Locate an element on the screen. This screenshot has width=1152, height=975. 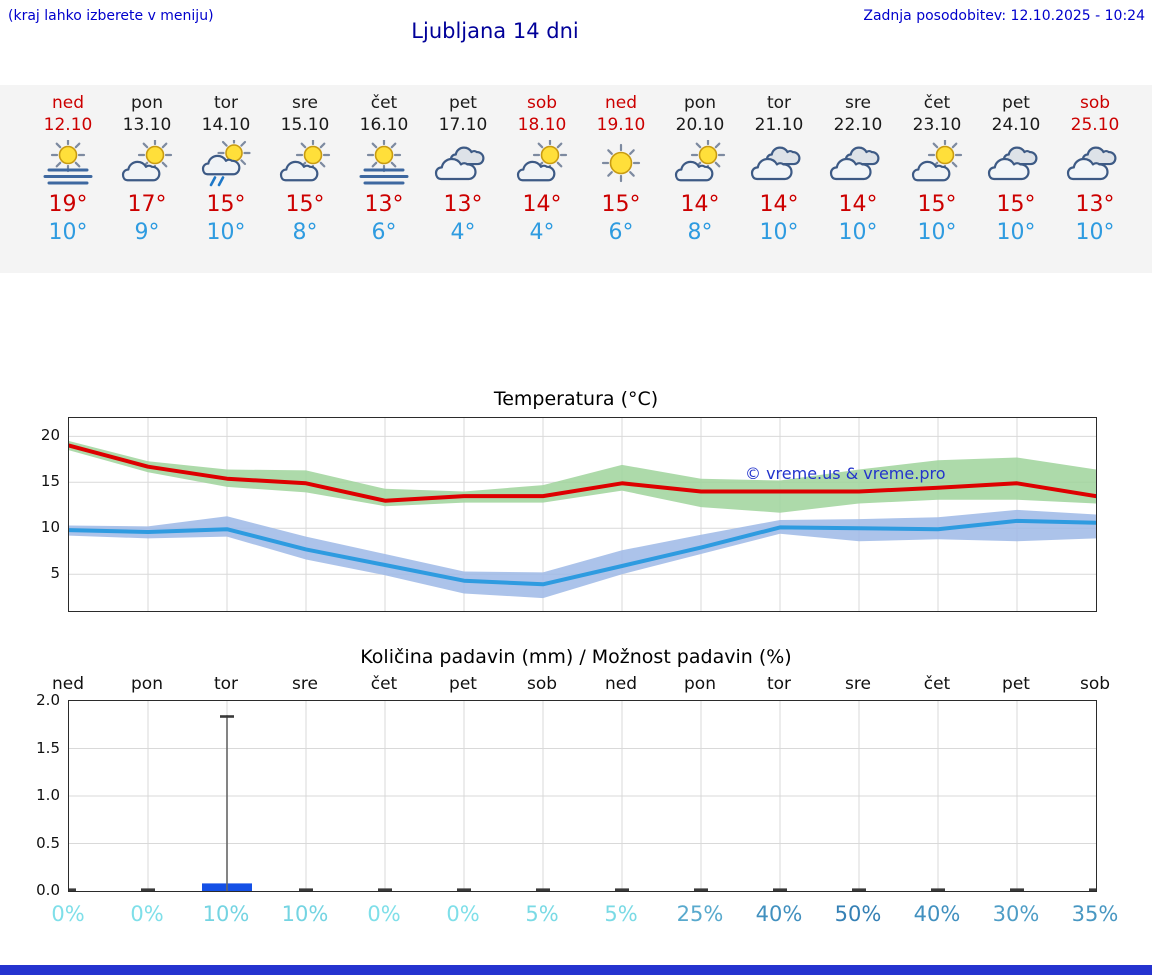
day-date: 17.10 is located at coordinates (463, 125).